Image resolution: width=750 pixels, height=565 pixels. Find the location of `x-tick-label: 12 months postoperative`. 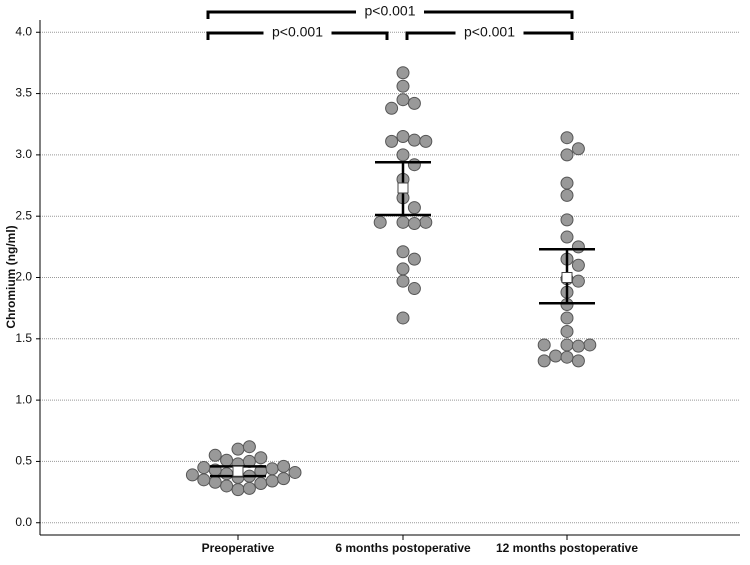

x-tick-label: 12 months postoperative is located at coordinates (567, 548).